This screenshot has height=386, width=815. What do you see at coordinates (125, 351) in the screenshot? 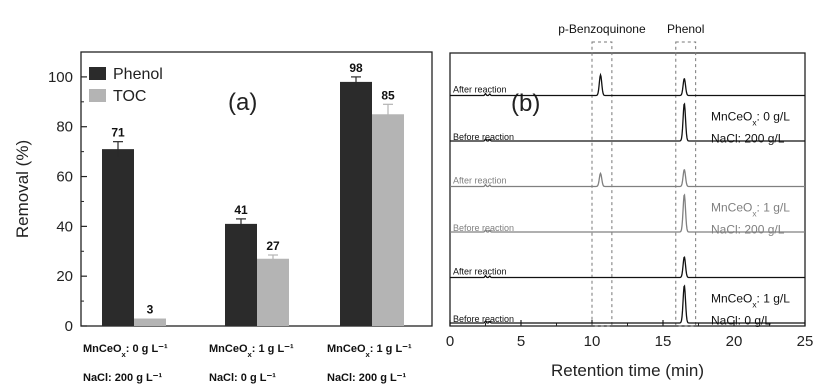
I see `category-label-line1: MnCeOx: 0 g L⁻¹` at bounding box center [125, 351].